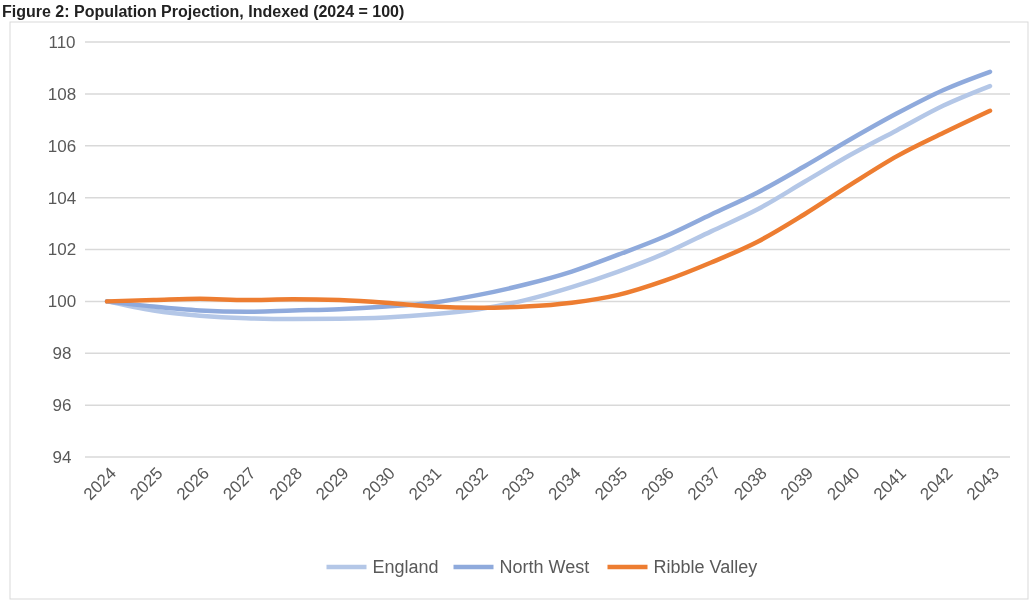 The image size is (1030, 601). What do you see at coordinates (62, 198) in the screenshot?
I see `y-tick-label: 104` at bounding box center [62, 198].